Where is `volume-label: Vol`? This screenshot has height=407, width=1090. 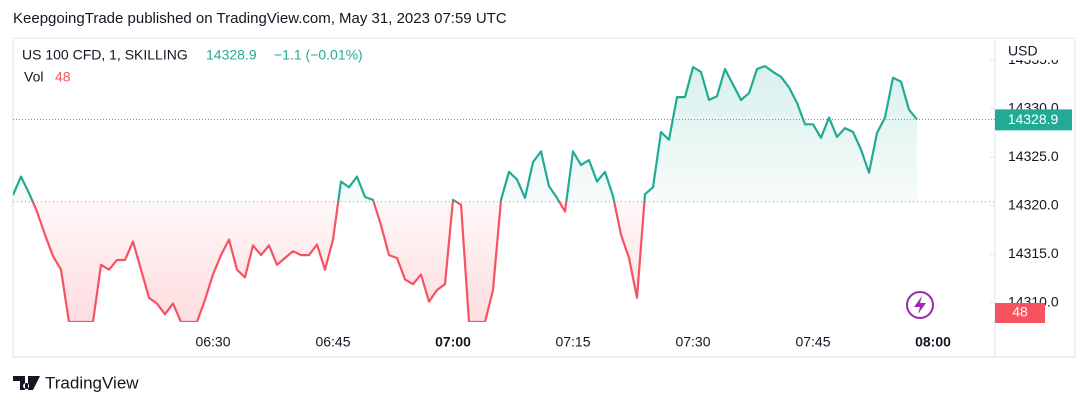
volume-label: Vol is located at coordinates (33, 77).